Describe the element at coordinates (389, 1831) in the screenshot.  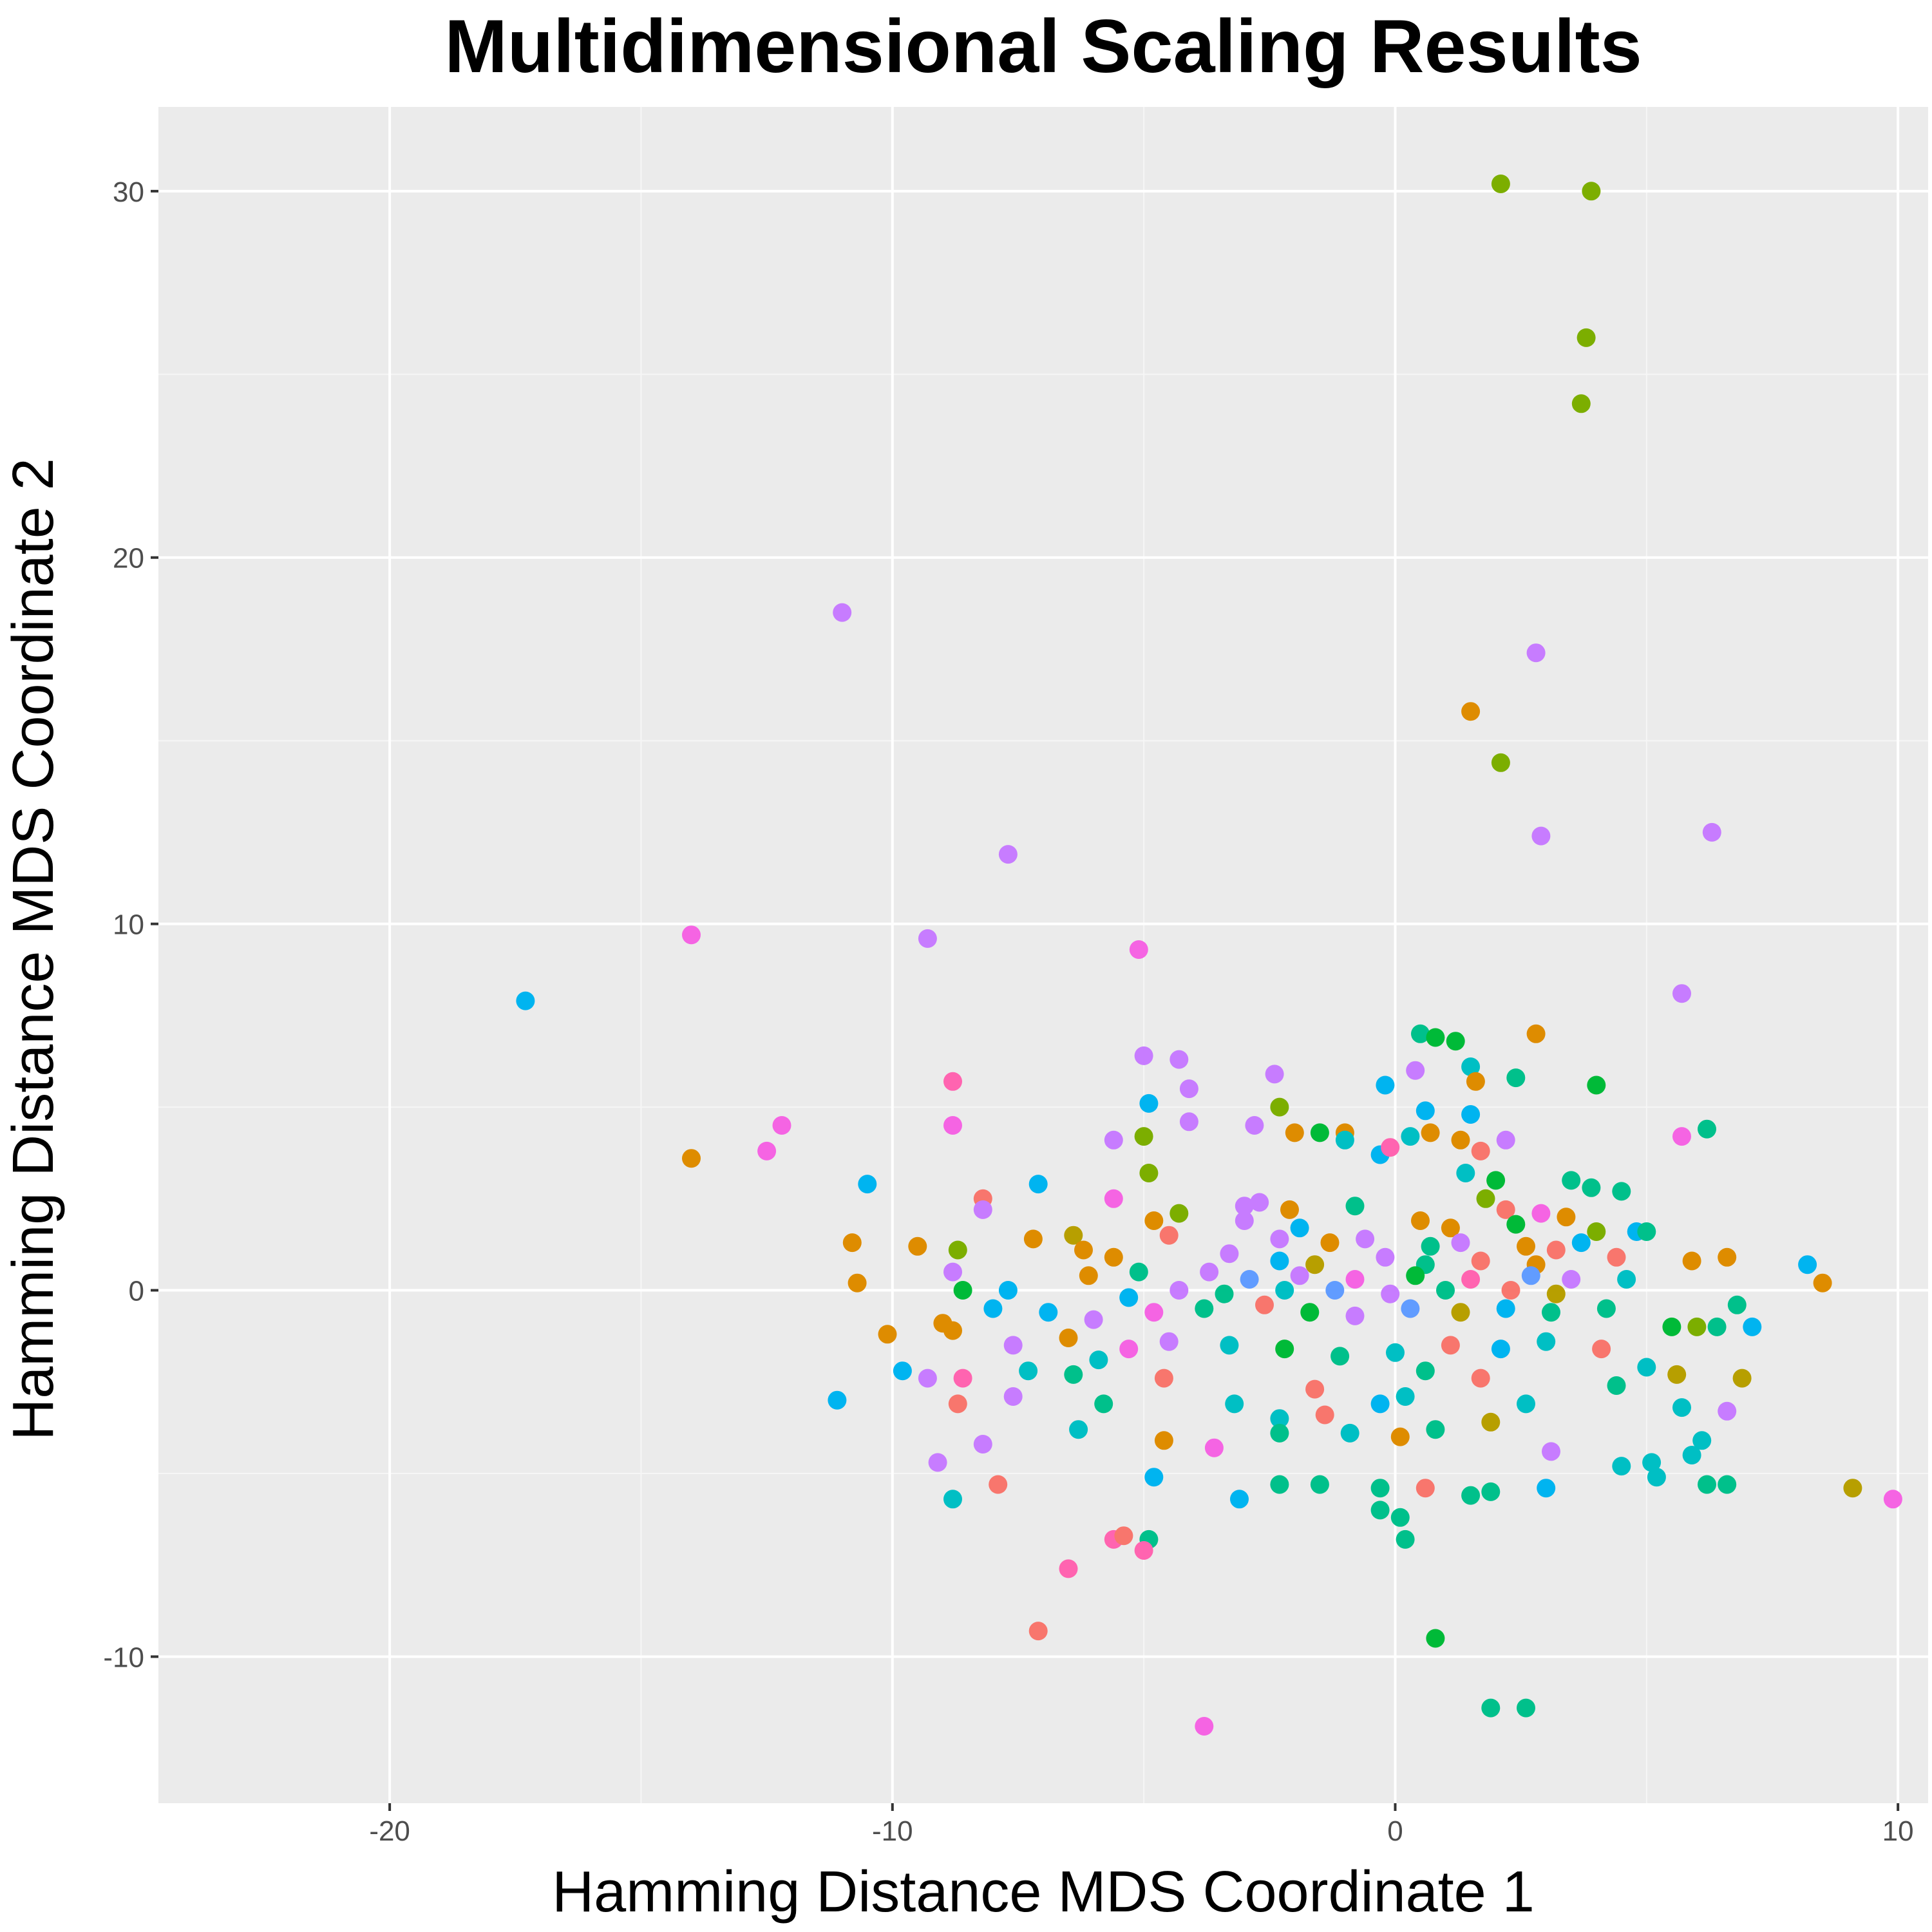
I see `x-tick-label: -20` at that location.